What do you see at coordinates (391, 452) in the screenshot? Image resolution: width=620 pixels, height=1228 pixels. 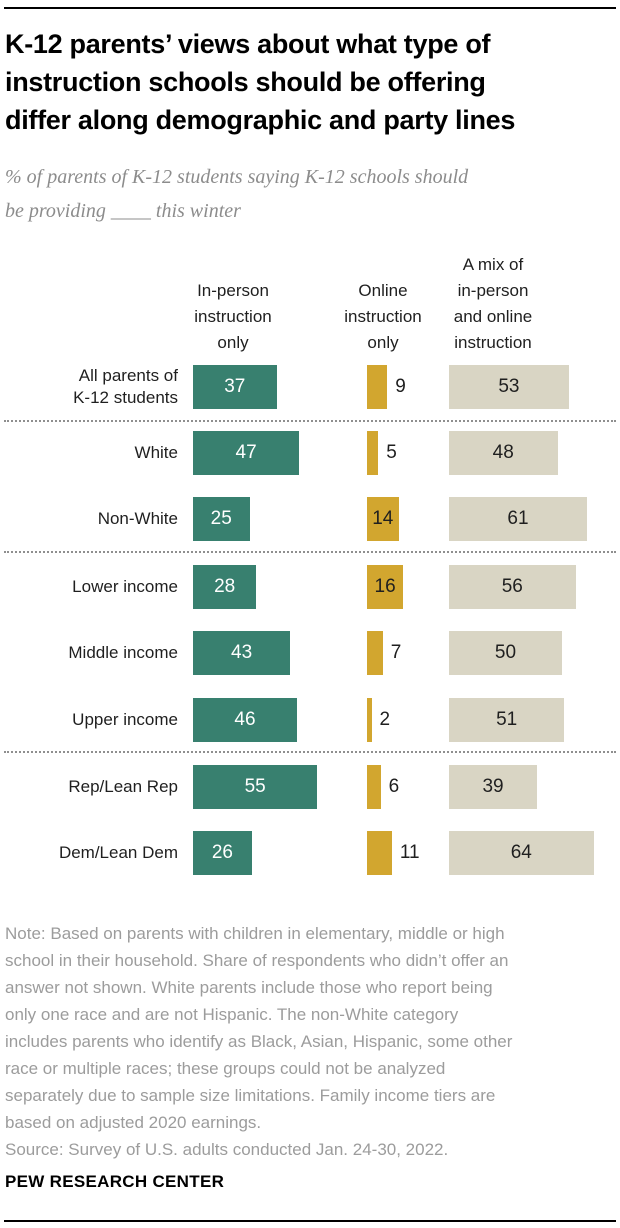 I see `value-label: 5` at bounding box center [391, 452].